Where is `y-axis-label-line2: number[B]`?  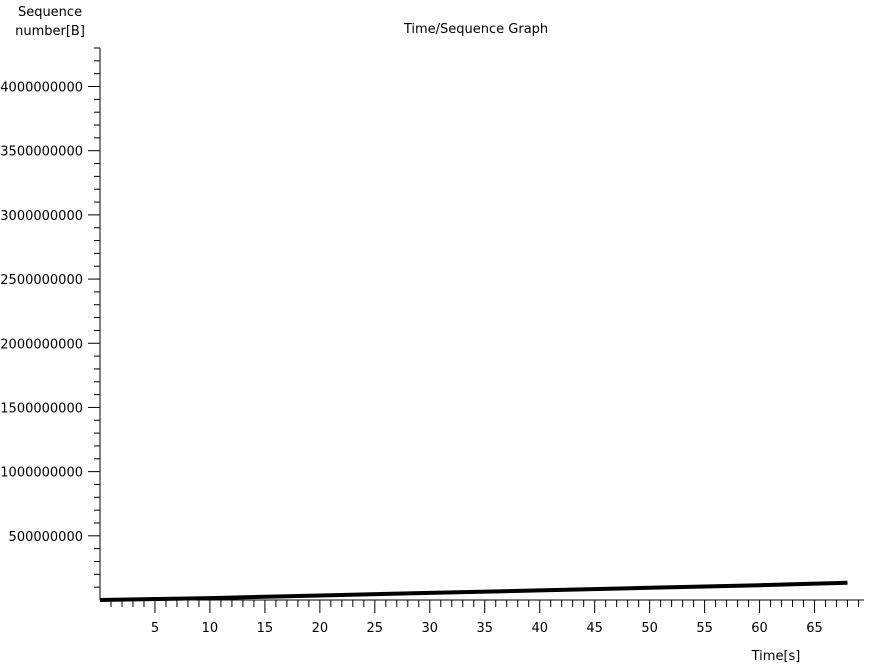
y-axis-label-line2: number[B] is located at coordinates (50, 31).